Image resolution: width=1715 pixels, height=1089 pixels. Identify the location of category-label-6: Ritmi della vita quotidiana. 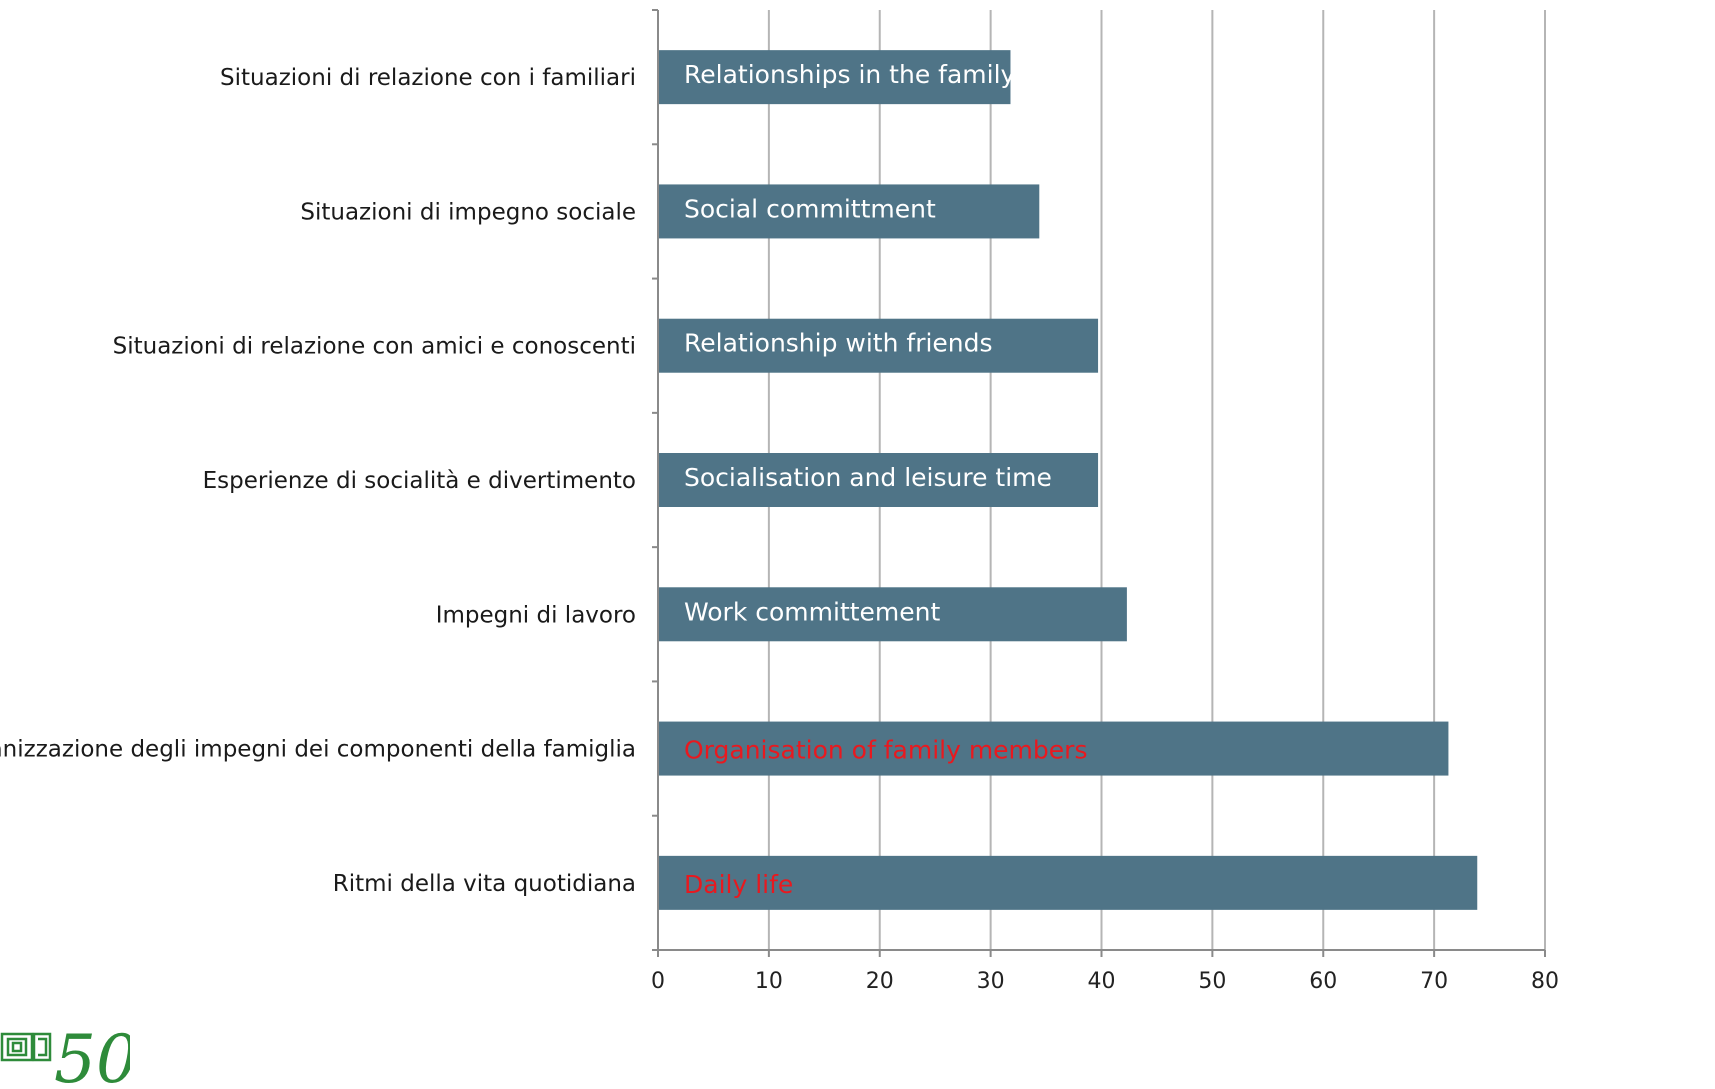
(484, 884).